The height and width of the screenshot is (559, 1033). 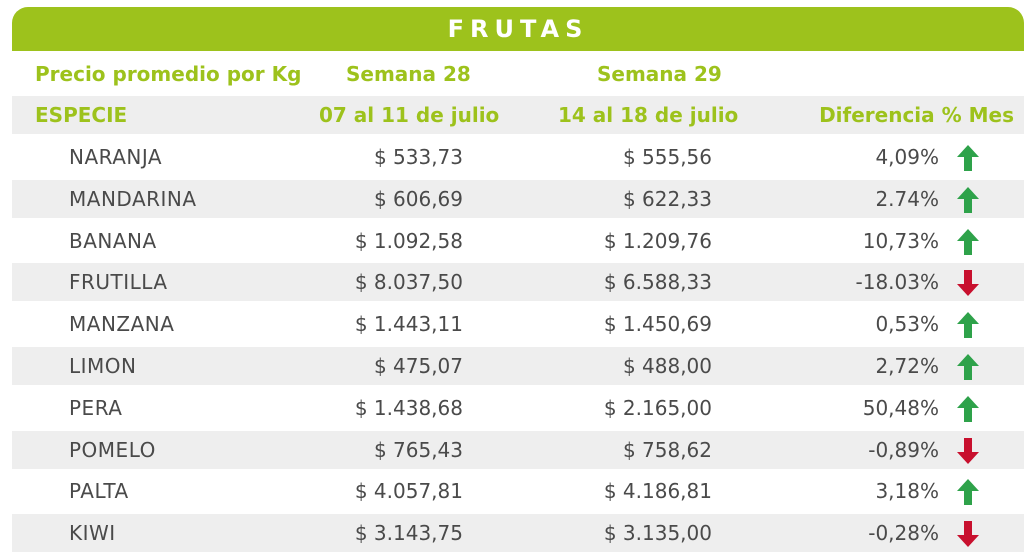 I want to click on species-name: POMELO, so click(x=112, y=449).